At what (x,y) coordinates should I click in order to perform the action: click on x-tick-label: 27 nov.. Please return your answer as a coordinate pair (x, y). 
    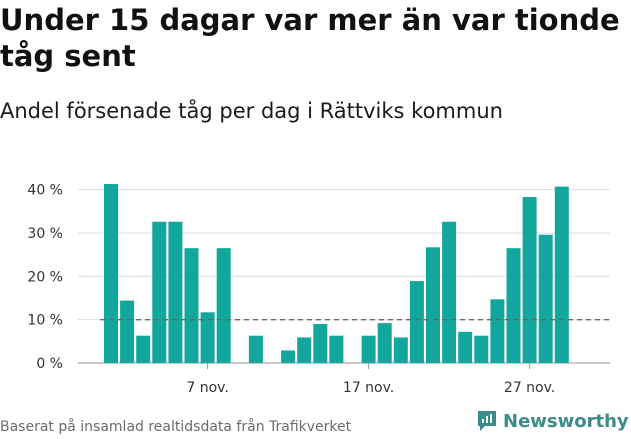
    Looking at the image, I should click on (529, 388).